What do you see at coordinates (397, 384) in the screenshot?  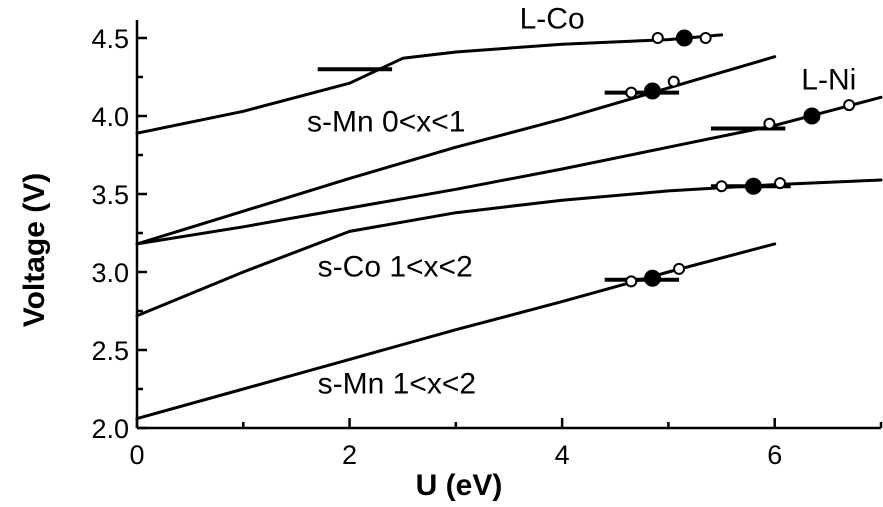 I see `label-s-mn-1-x-2: s-Mn 1<x<2` at bounding box center [397, 384].